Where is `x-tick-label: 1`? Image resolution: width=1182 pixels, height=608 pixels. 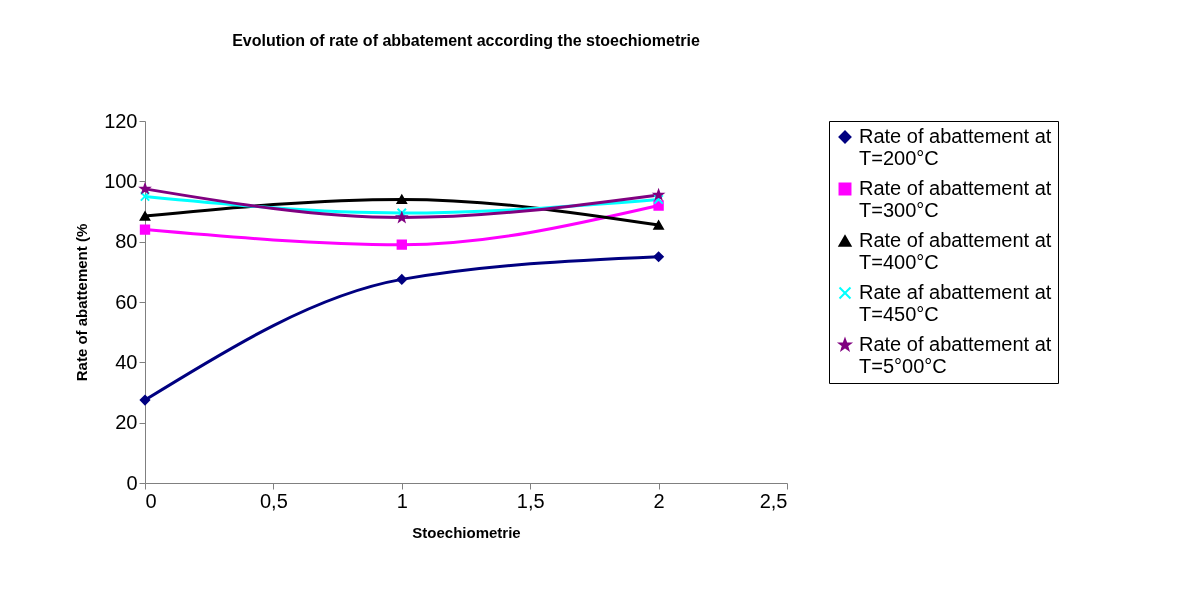
x-tick-label: 1 is located at coordinates (402, 500).